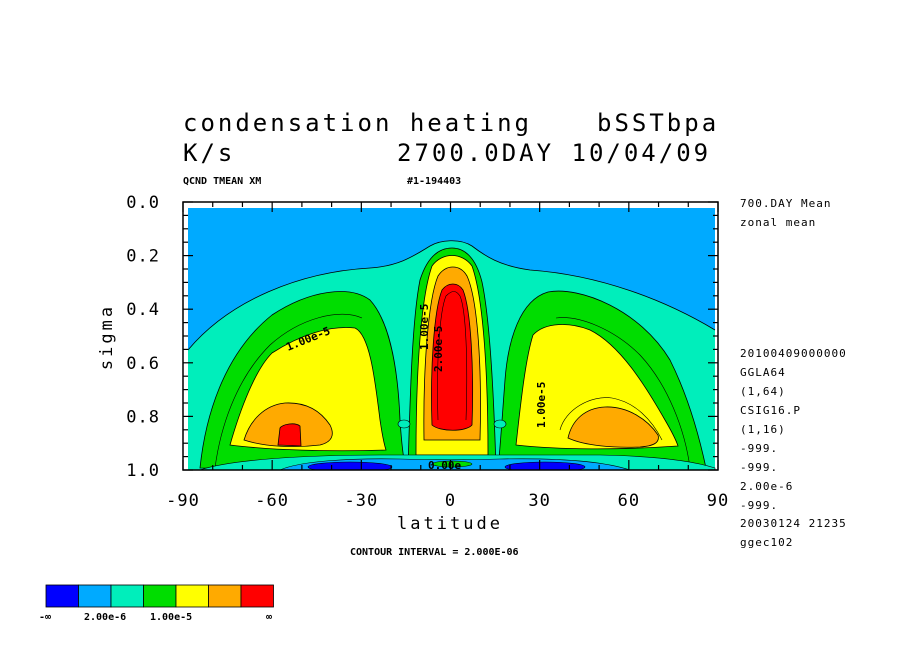 The image size is (904, 654). Describe the element at coordinates (718, 501) in the screenshot. I see `x-tick-label: 90` at that location.